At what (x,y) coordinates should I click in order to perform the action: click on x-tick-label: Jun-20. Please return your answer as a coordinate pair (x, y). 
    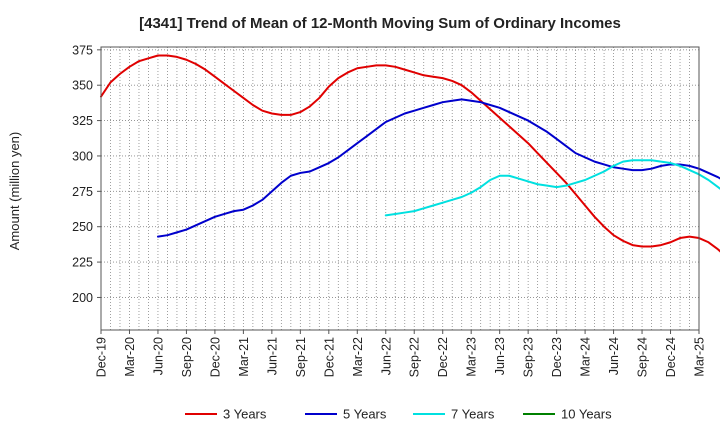
    Looking at the image, I should click on (158, 356).